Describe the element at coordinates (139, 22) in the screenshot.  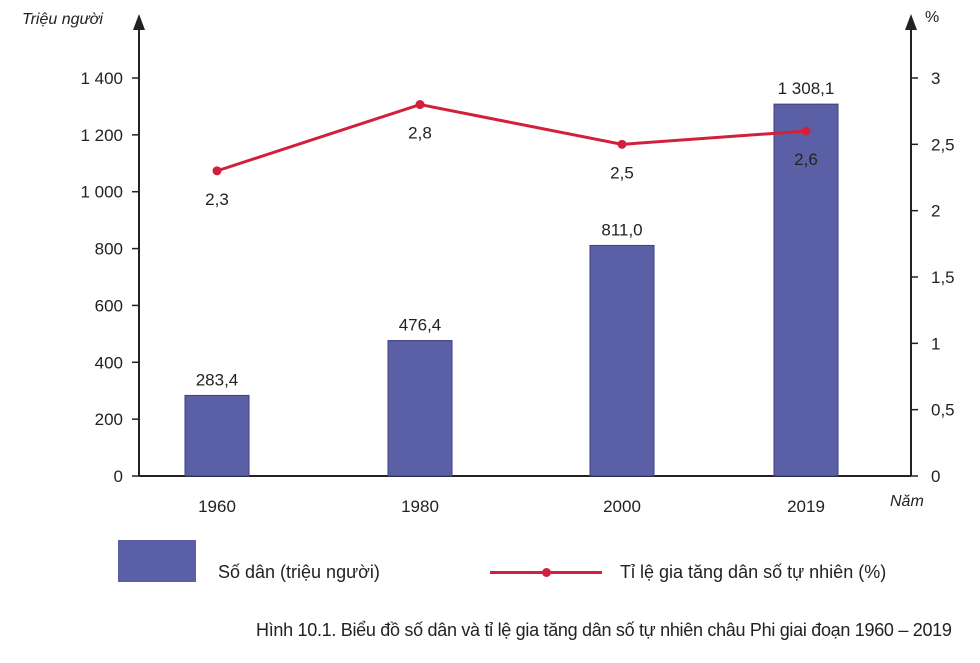
I see `y-axis-left-arrow` at that location.